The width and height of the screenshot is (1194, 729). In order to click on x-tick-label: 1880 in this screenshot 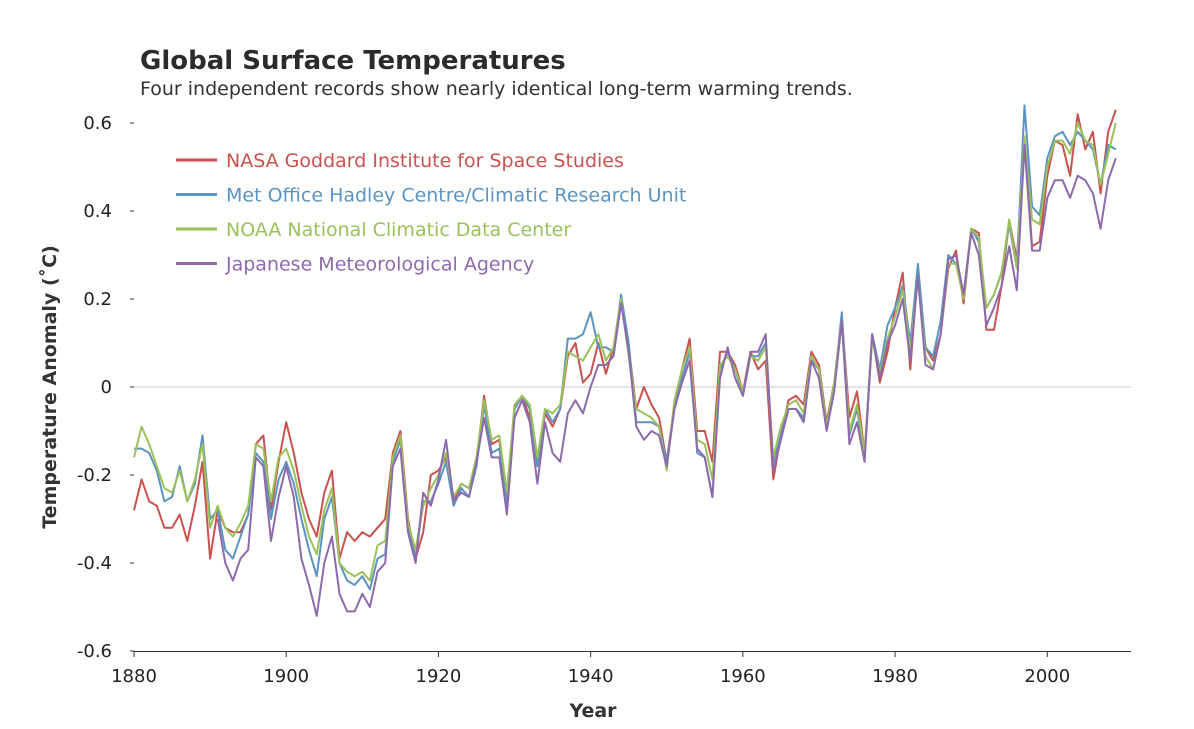, I will do `click(134, 676)`.